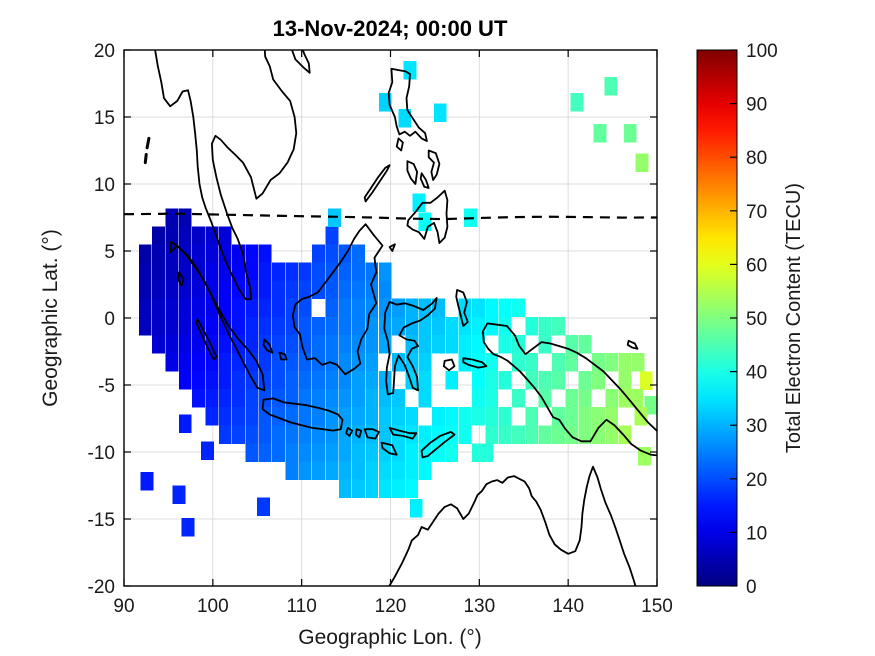 The image size is (875, 656). I want to click on coastline-sumatra, so click(217, 316).